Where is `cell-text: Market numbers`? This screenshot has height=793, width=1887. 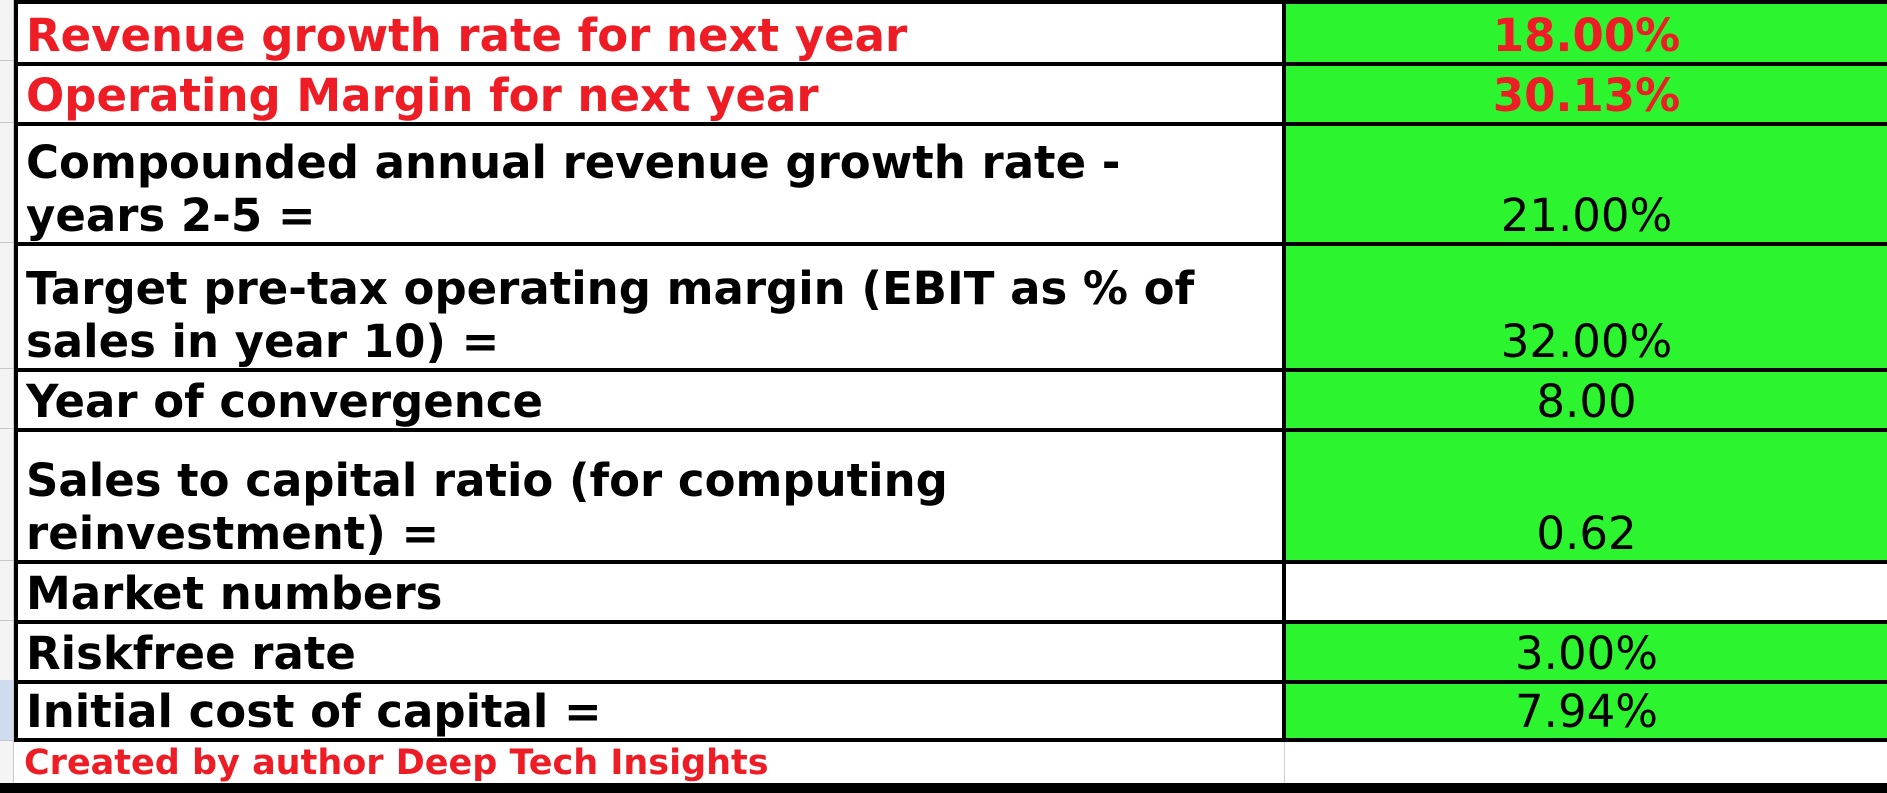
cell-text: Market numbers is located at coordinates (234, 593).